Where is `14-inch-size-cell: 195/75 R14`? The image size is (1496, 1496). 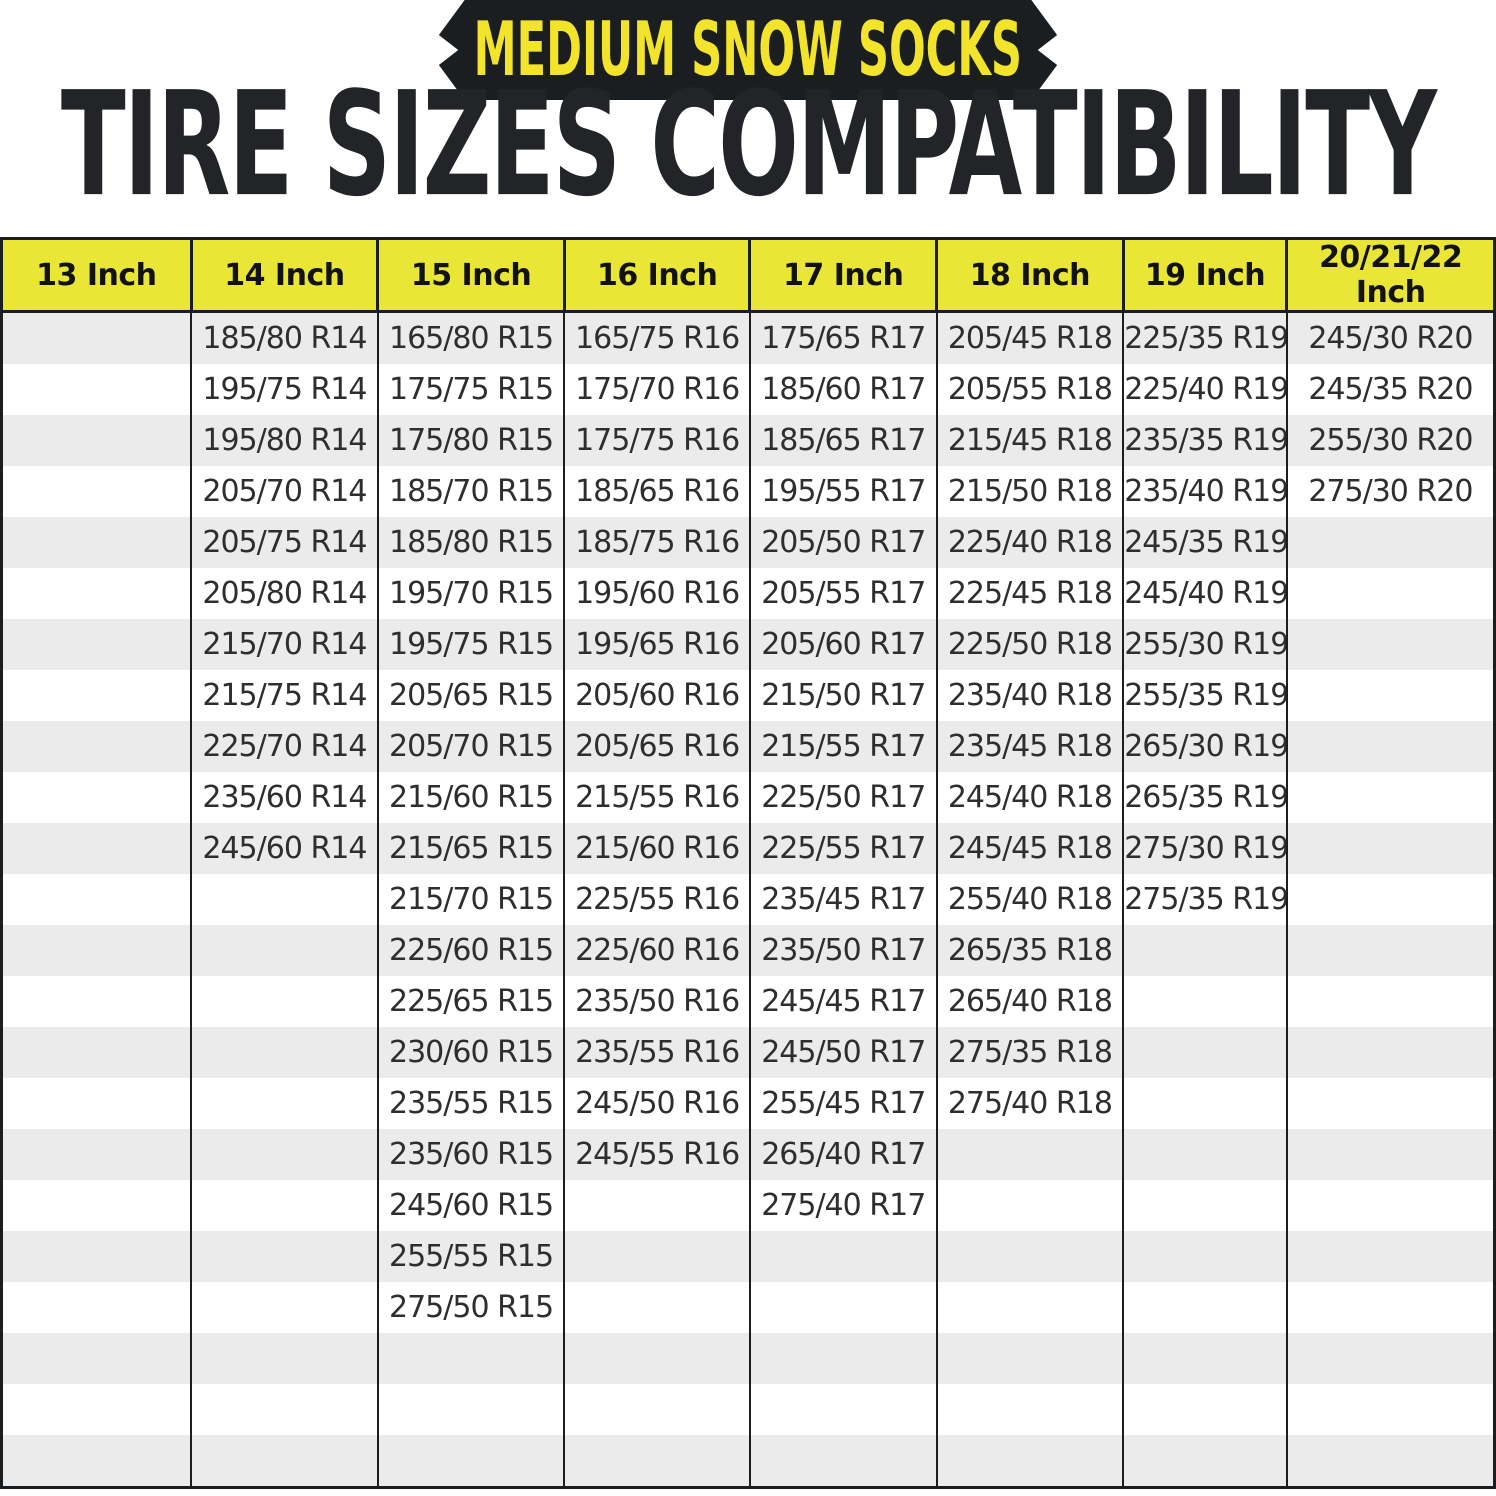
14-inch-size-cell: 195/75 R14 is located at coordinates (284, 389).